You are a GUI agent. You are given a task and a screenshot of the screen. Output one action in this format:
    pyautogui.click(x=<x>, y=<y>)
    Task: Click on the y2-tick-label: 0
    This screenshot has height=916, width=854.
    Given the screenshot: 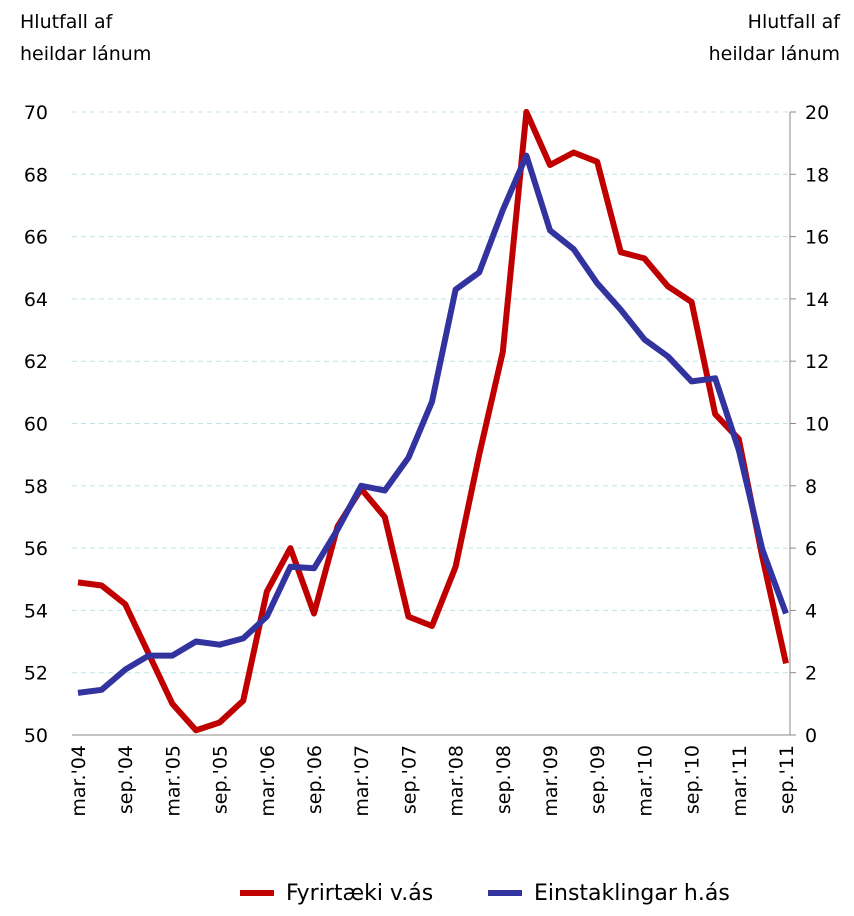 What is the action you would take?
    pyautogui.click(x=811, y=736)
    